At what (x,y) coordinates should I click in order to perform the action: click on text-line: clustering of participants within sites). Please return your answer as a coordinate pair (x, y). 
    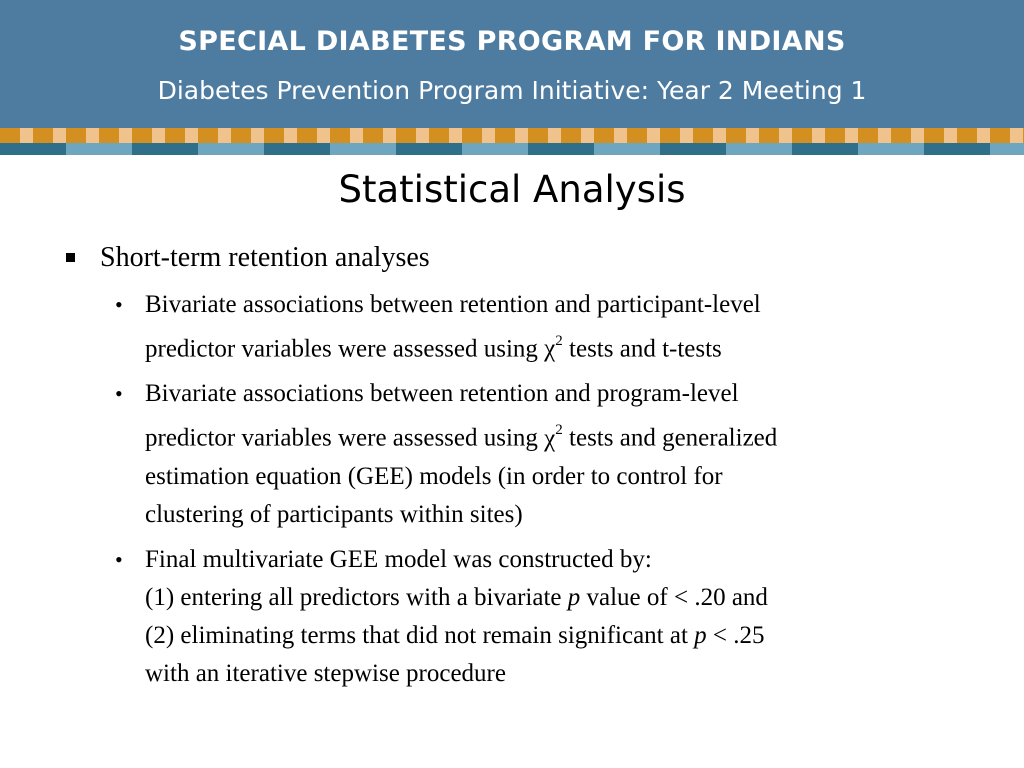
    Looking at the image, I should click on (334, 514).